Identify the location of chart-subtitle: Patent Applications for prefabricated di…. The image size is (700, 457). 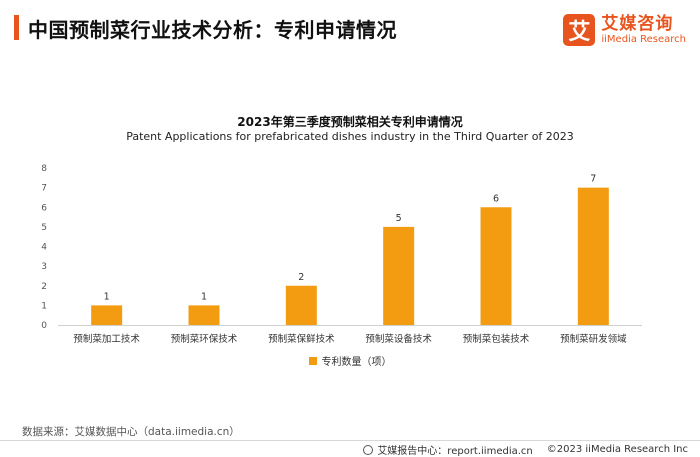
(350, 136).